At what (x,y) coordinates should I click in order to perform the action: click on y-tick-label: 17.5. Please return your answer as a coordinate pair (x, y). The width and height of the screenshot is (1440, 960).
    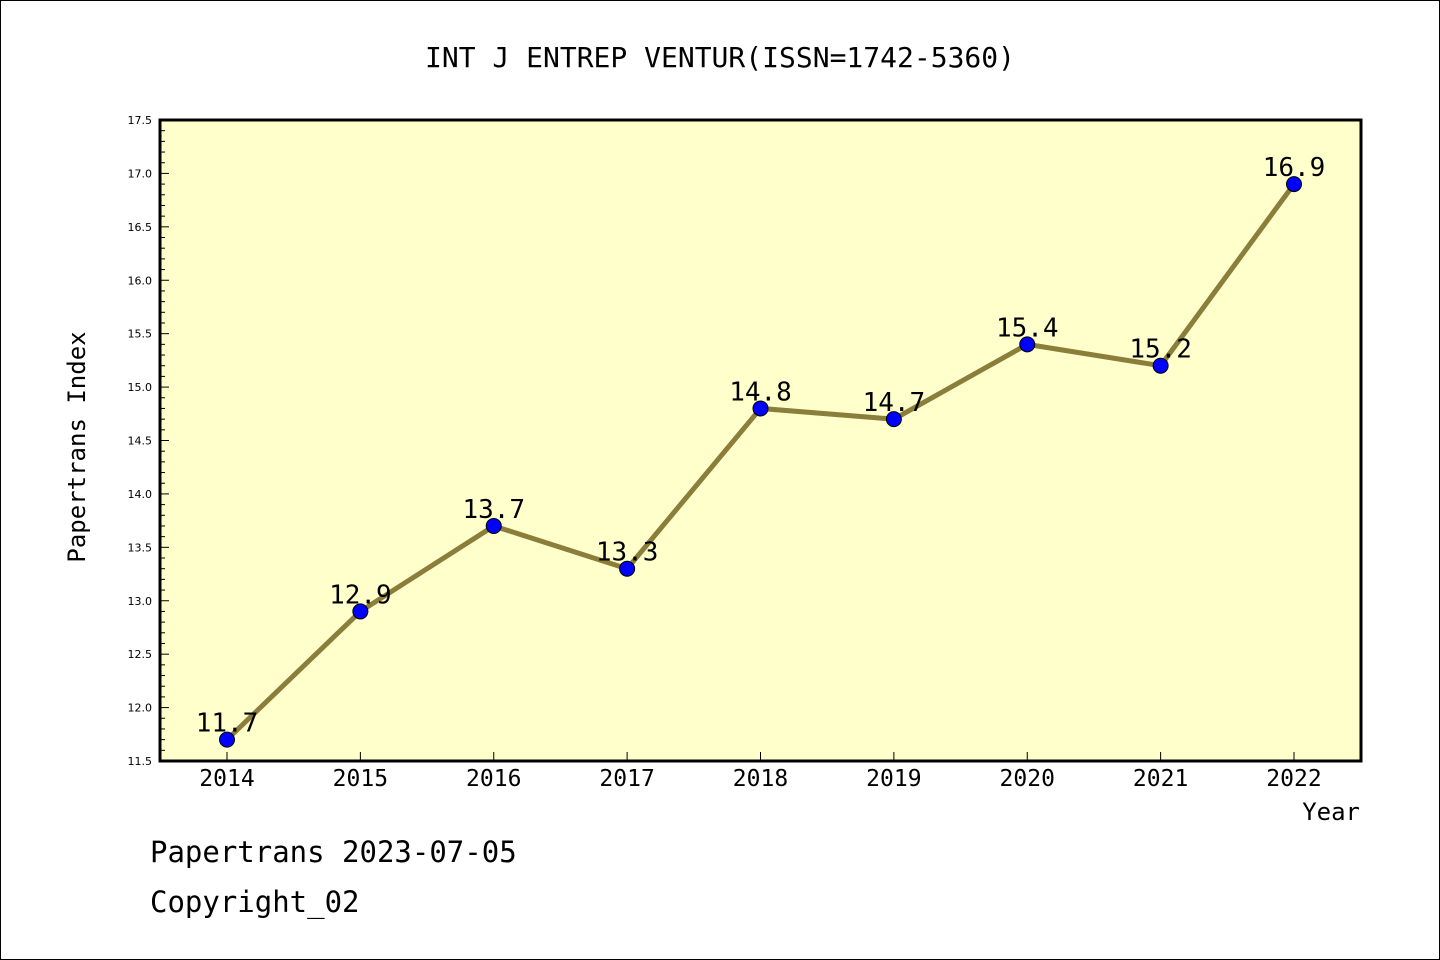
    Looking at the image, I should click on (140, 120).